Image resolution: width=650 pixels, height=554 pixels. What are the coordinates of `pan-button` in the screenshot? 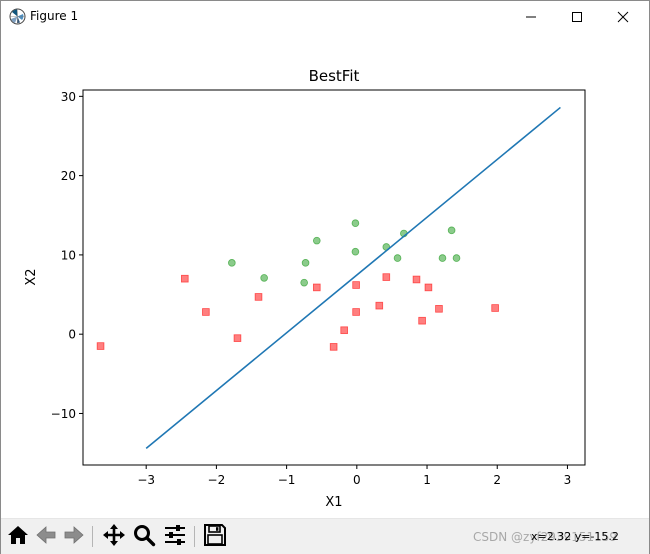 It's located at (113, 536).